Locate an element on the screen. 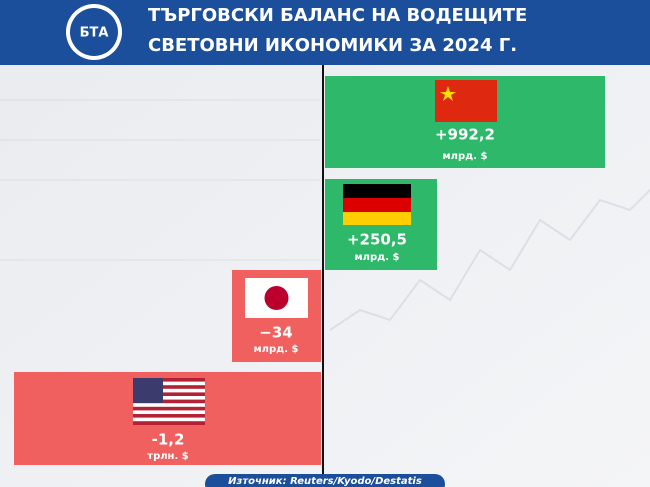  flag-circle is located at coordinates (276, 298).